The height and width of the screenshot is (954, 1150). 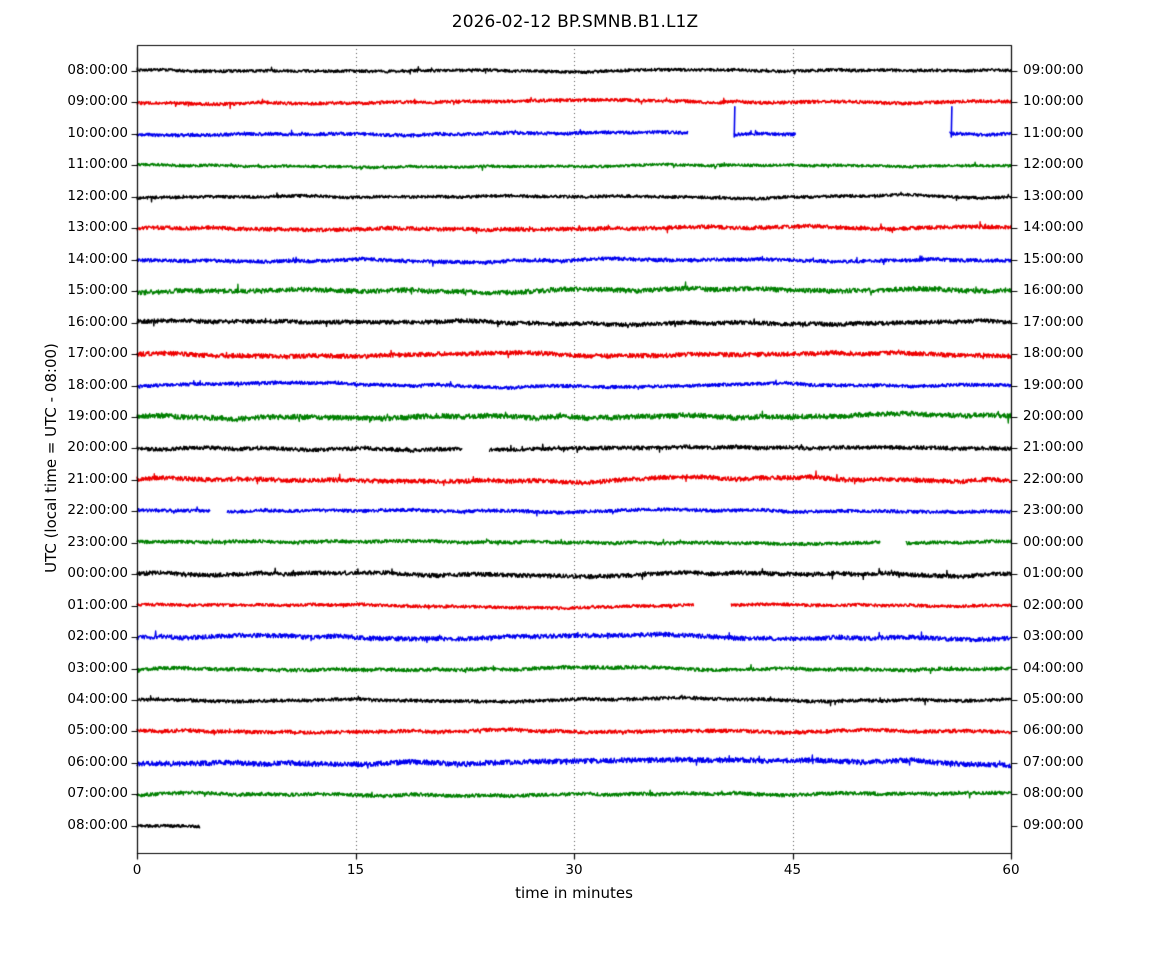 What do you see at coordinates (97, 258) in the screenshot?
I see `y-tick-left-6: 14:00:00` at bounding box center [97, 258].